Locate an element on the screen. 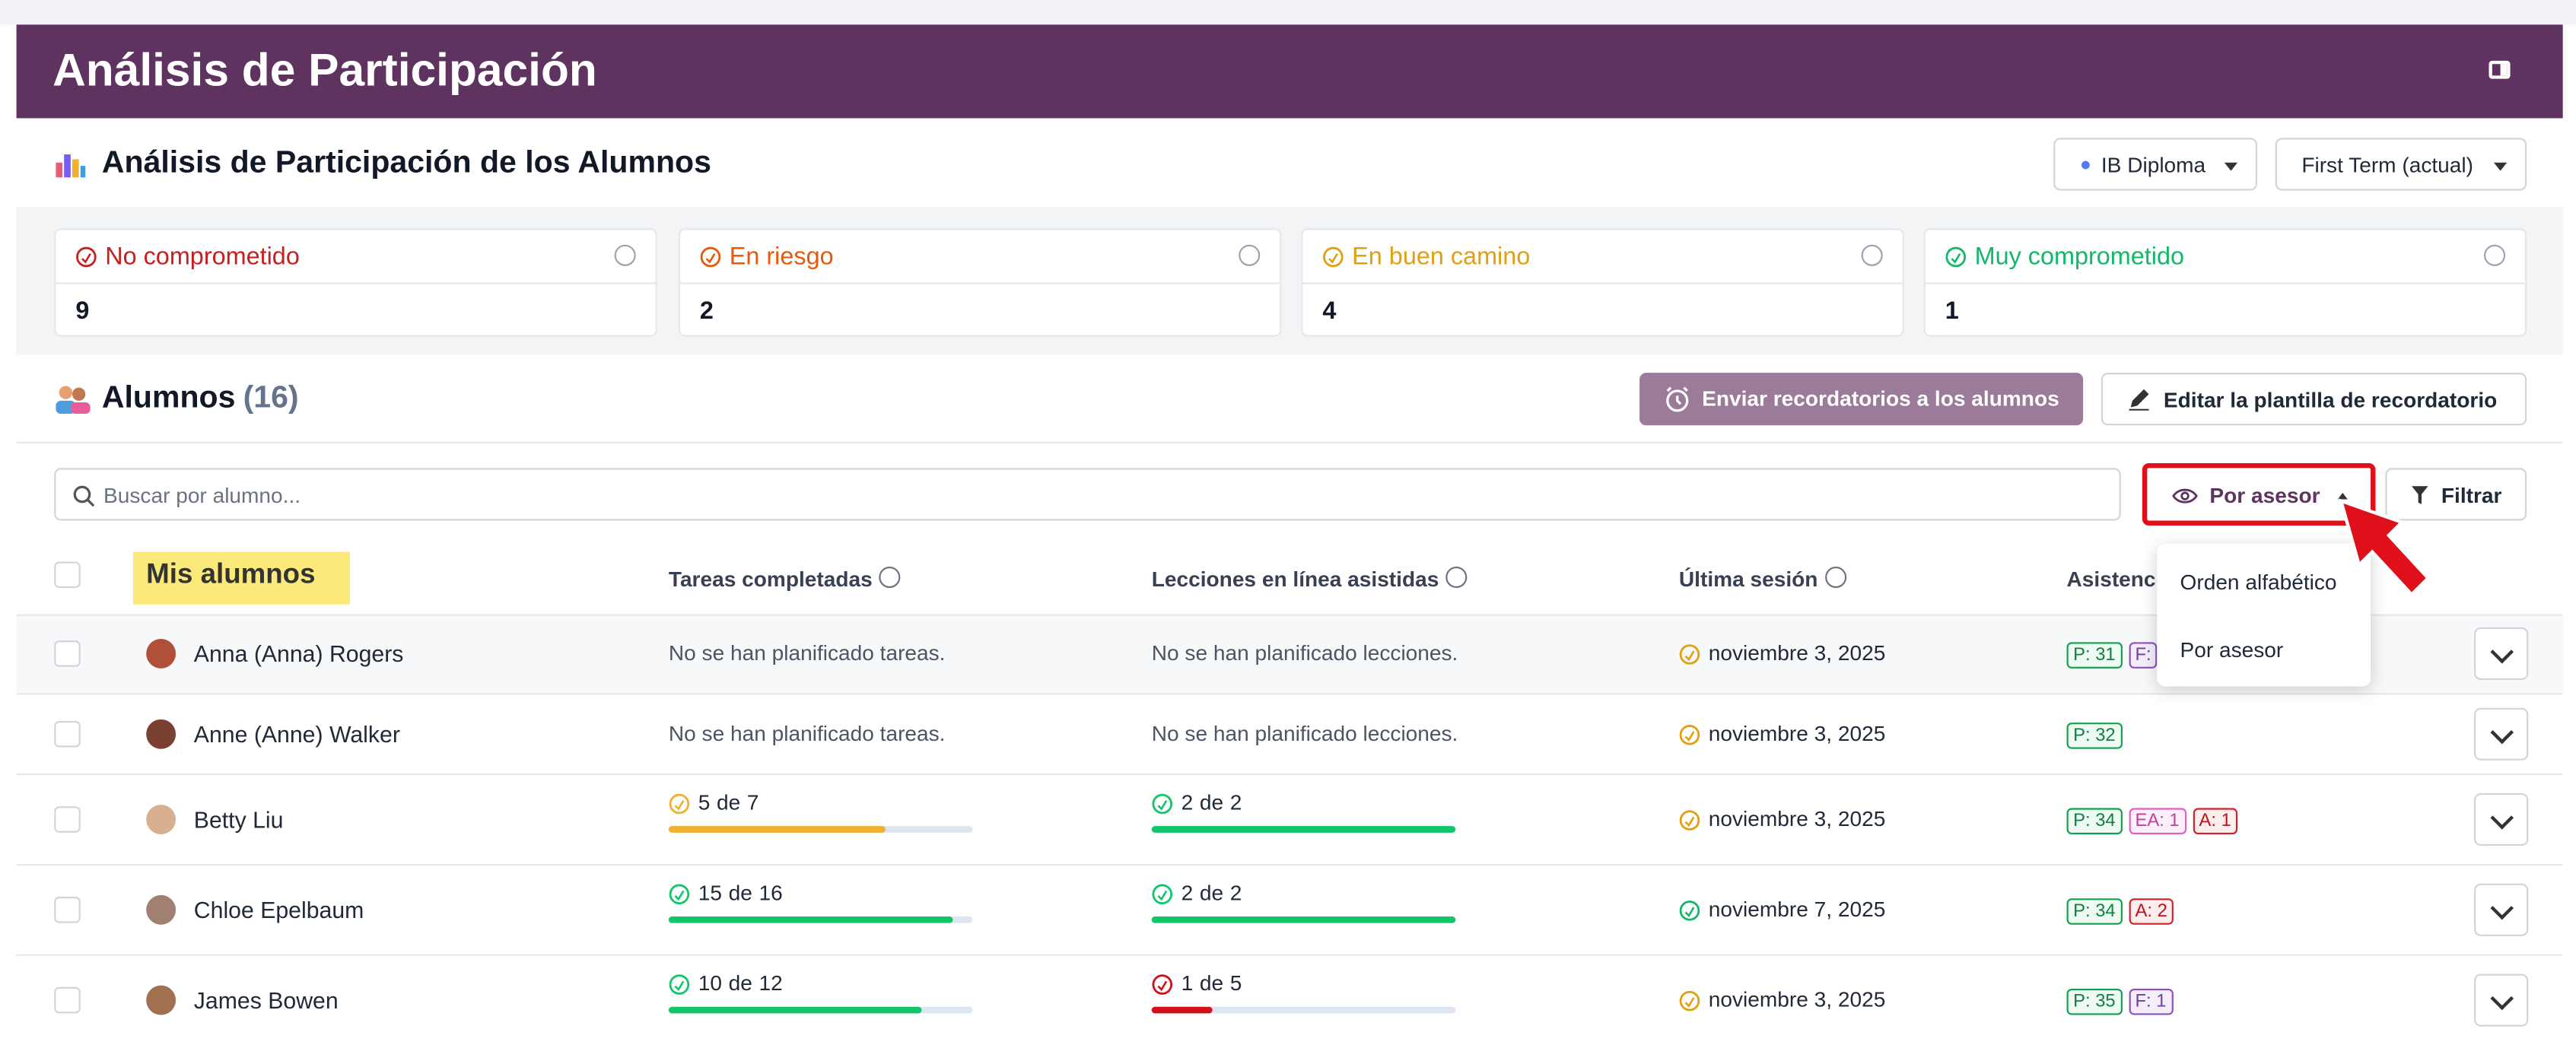 The width and height of the screenshot is (2576, 1045). total: 16 is located at coordinates (770, 891).